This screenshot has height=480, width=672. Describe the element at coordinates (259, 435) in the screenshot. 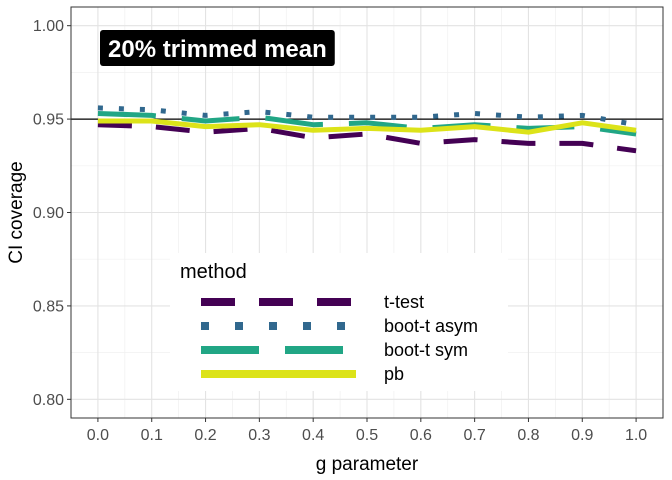

I see `x-tick-label: 0.3` at that location.